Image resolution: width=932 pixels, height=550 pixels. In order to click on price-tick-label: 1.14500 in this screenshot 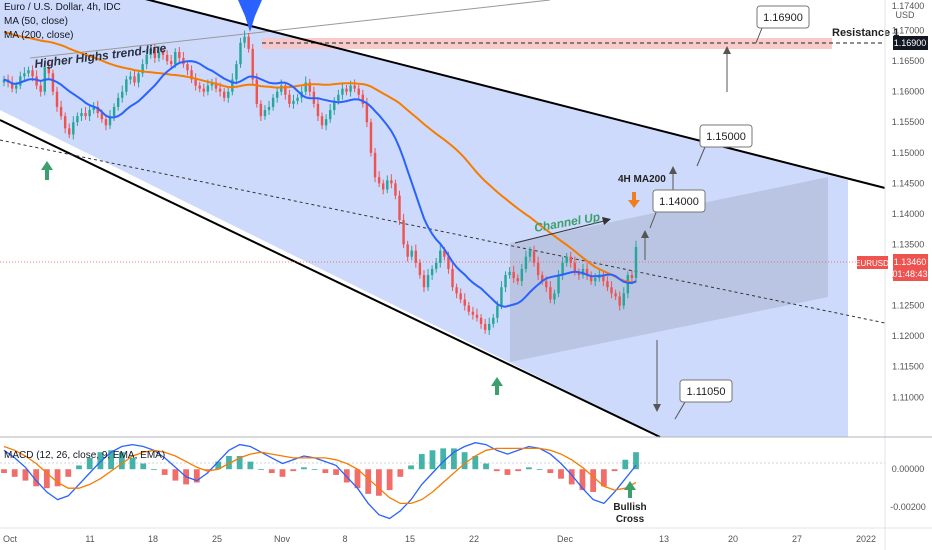, I will do `click(908, 183)`.